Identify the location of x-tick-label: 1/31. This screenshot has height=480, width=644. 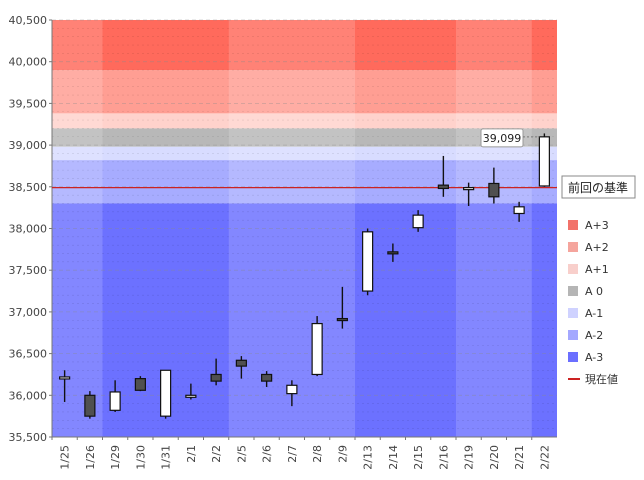
(166, 457).